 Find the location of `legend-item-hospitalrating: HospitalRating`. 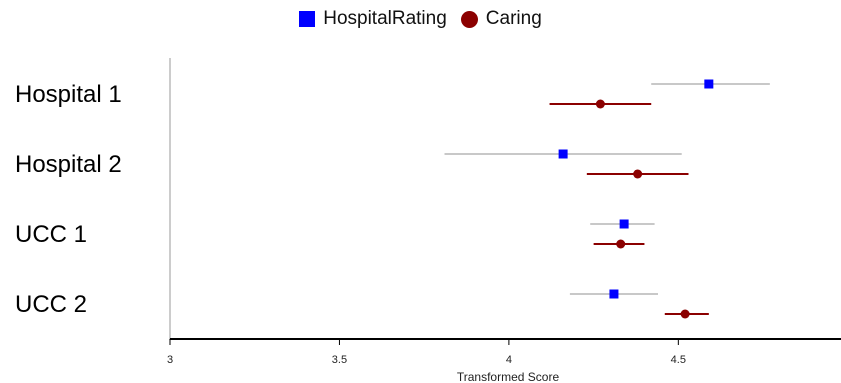

legend-item-hospitalrating: HospitalRating is located at coordinates (373, 19).